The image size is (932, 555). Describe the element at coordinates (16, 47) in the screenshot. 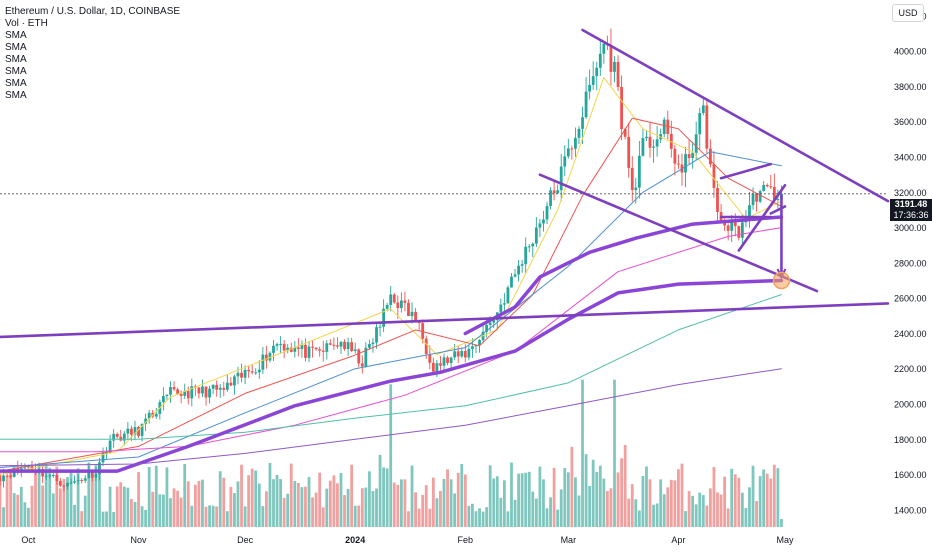

I see `sma-legend-2: SMA` at that location.